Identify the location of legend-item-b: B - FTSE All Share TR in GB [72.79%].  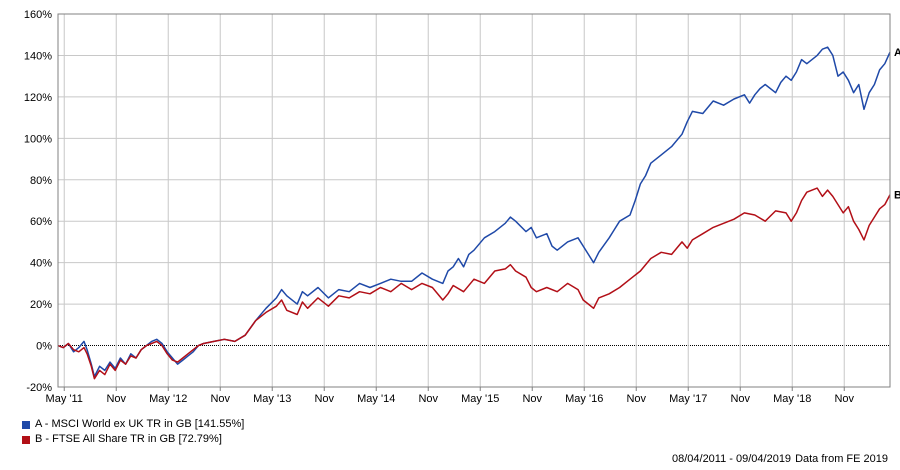
(133, 439).